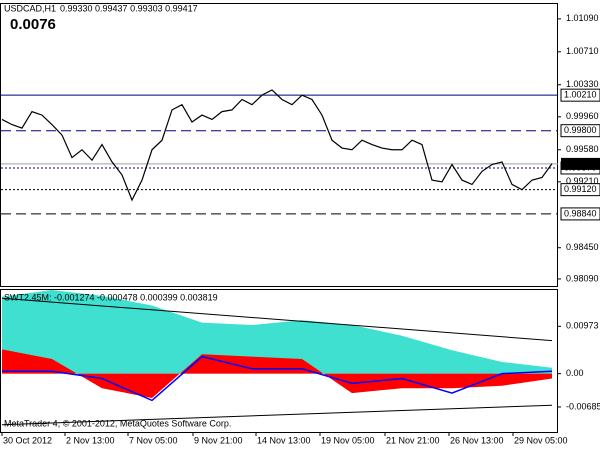  I want to click on y-tick-label: 1.01090, so click(582, 18).